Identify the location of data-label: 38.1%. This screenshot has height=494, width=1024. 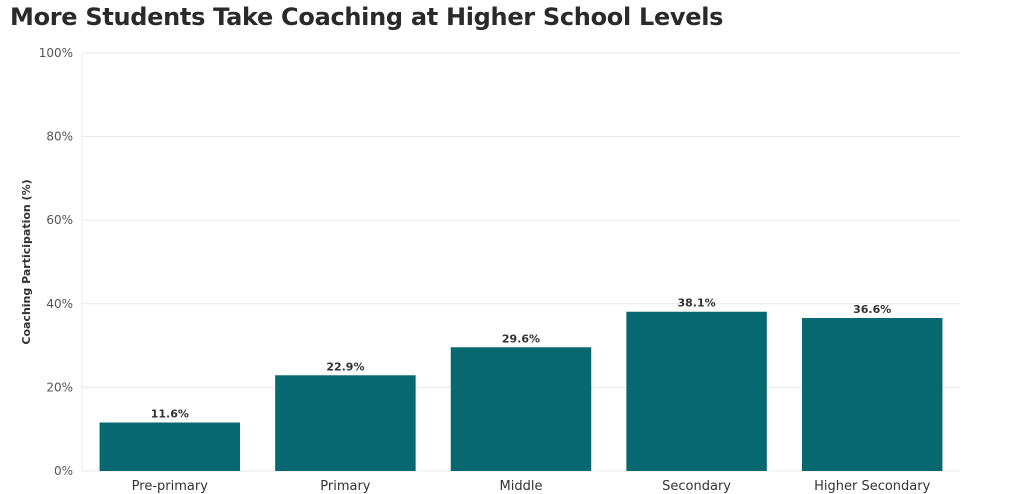
(697, 303).